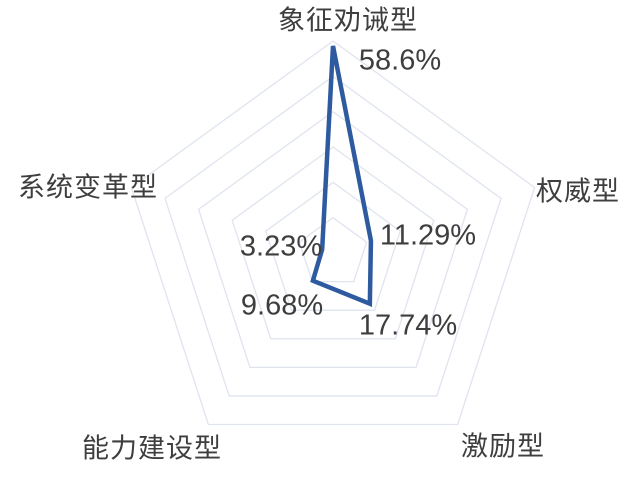 This screenshot has width=625, height=483. What do you see at coordinates (578, 191) in the screenshot?
I see `axis-label-authority: 权威型` at bounding box center [578, 191].